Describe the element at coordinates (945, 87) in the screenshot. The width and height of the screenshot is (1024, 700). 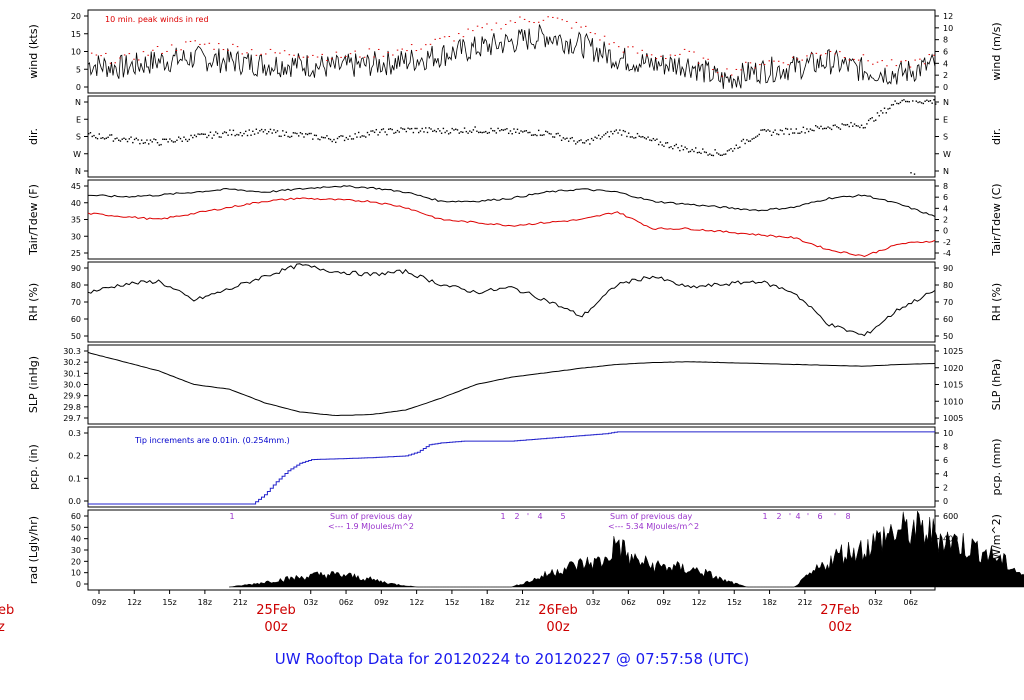
I see `tick-label-right: 0` at that location.